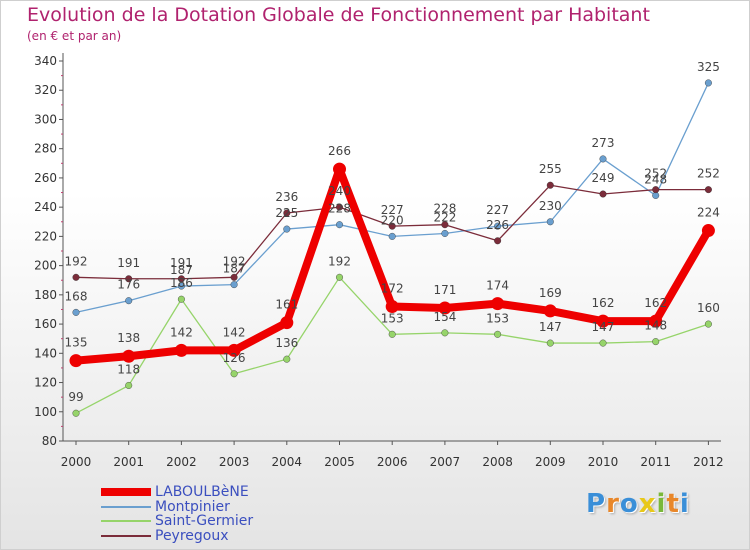 This screenshot has width=750, height=550. Describe the element at coordinates (497, 462) in the screenshot. I see `x-tick-label: 2008` at that location.